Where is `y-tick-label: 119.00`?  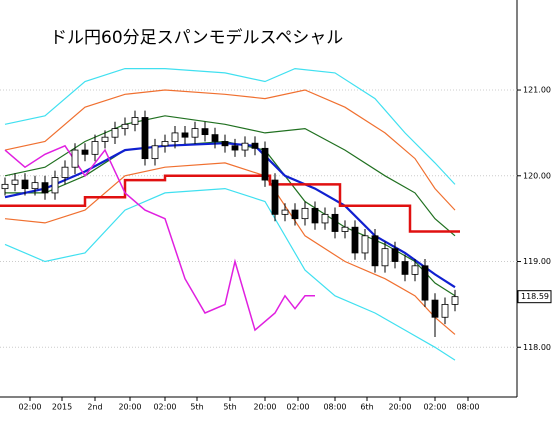 y-tick-label: 119.00 is located at coordinates (537, 261).